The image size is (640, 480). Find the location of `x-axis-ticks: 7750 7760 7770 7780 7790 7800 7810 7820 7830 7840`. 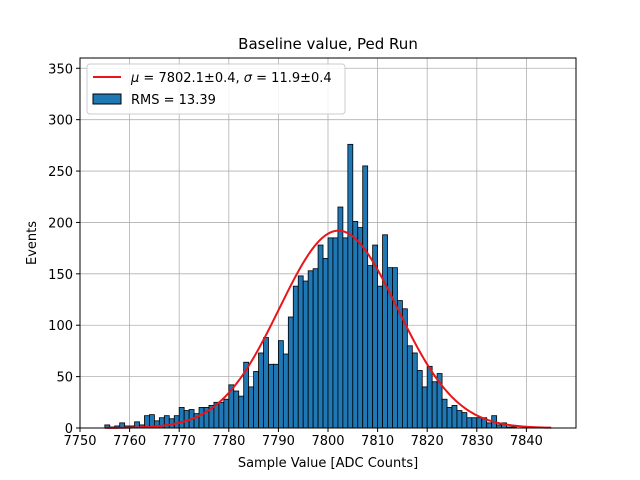

x-axis-ticks: 7750 7760 7770 7780 7790 7800 7810 7820 7830 7840 is located at coordinates (303, 438).